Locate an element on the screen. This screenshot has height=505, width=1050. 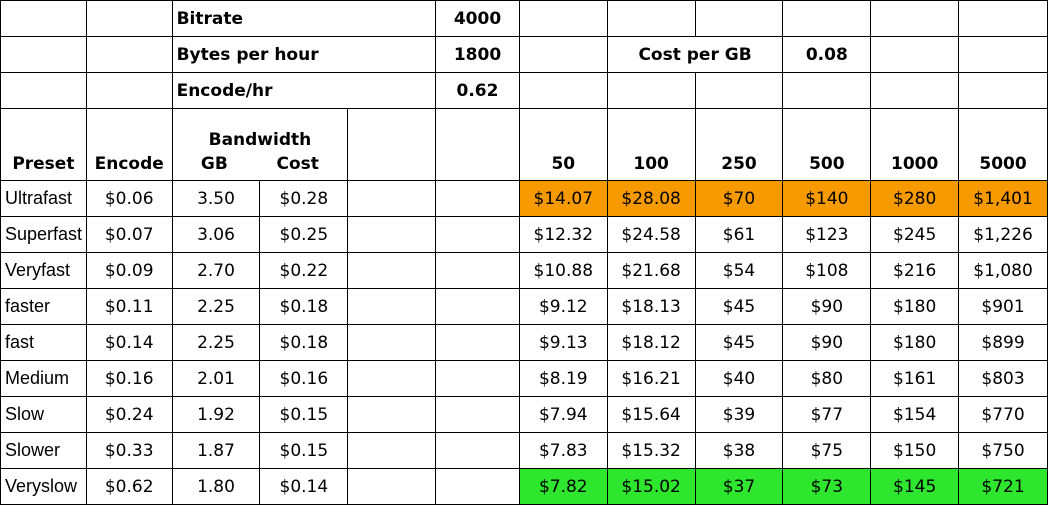
total-cost-cell: $61 is located at coordinates (739, 234).